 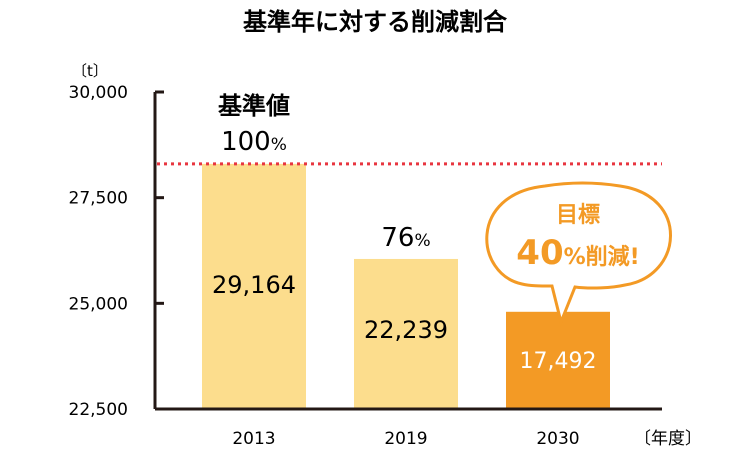 What do you see at coordinates (98, 93) in the screenshot?
I see `y-tick-label: 30,000` at bounding box center [98, 93].